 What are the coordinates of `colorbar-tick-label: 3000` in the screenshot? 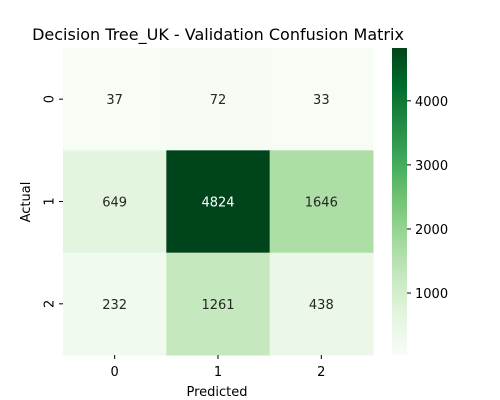 It's located at (431, 166).